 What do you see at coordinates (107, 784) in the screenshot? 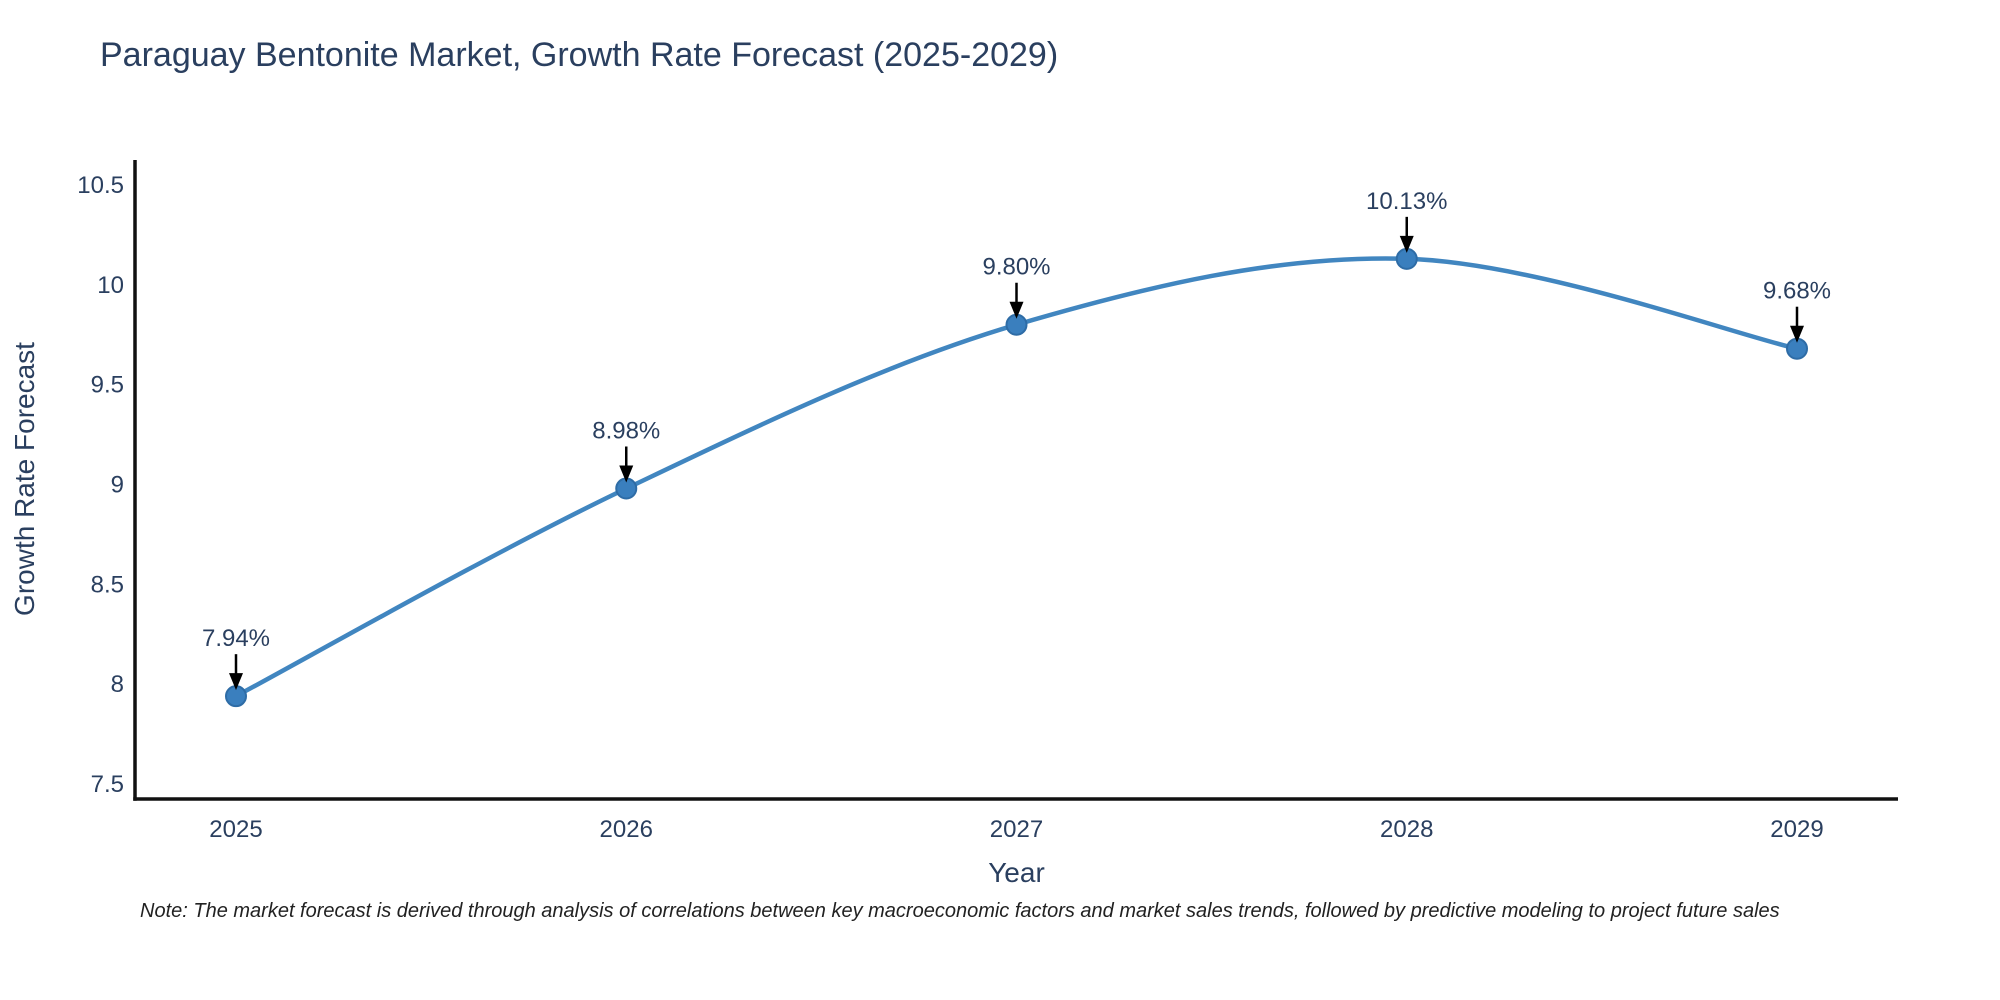
I see `y-tick-label: 7.5` at bounding box center [107, 784].